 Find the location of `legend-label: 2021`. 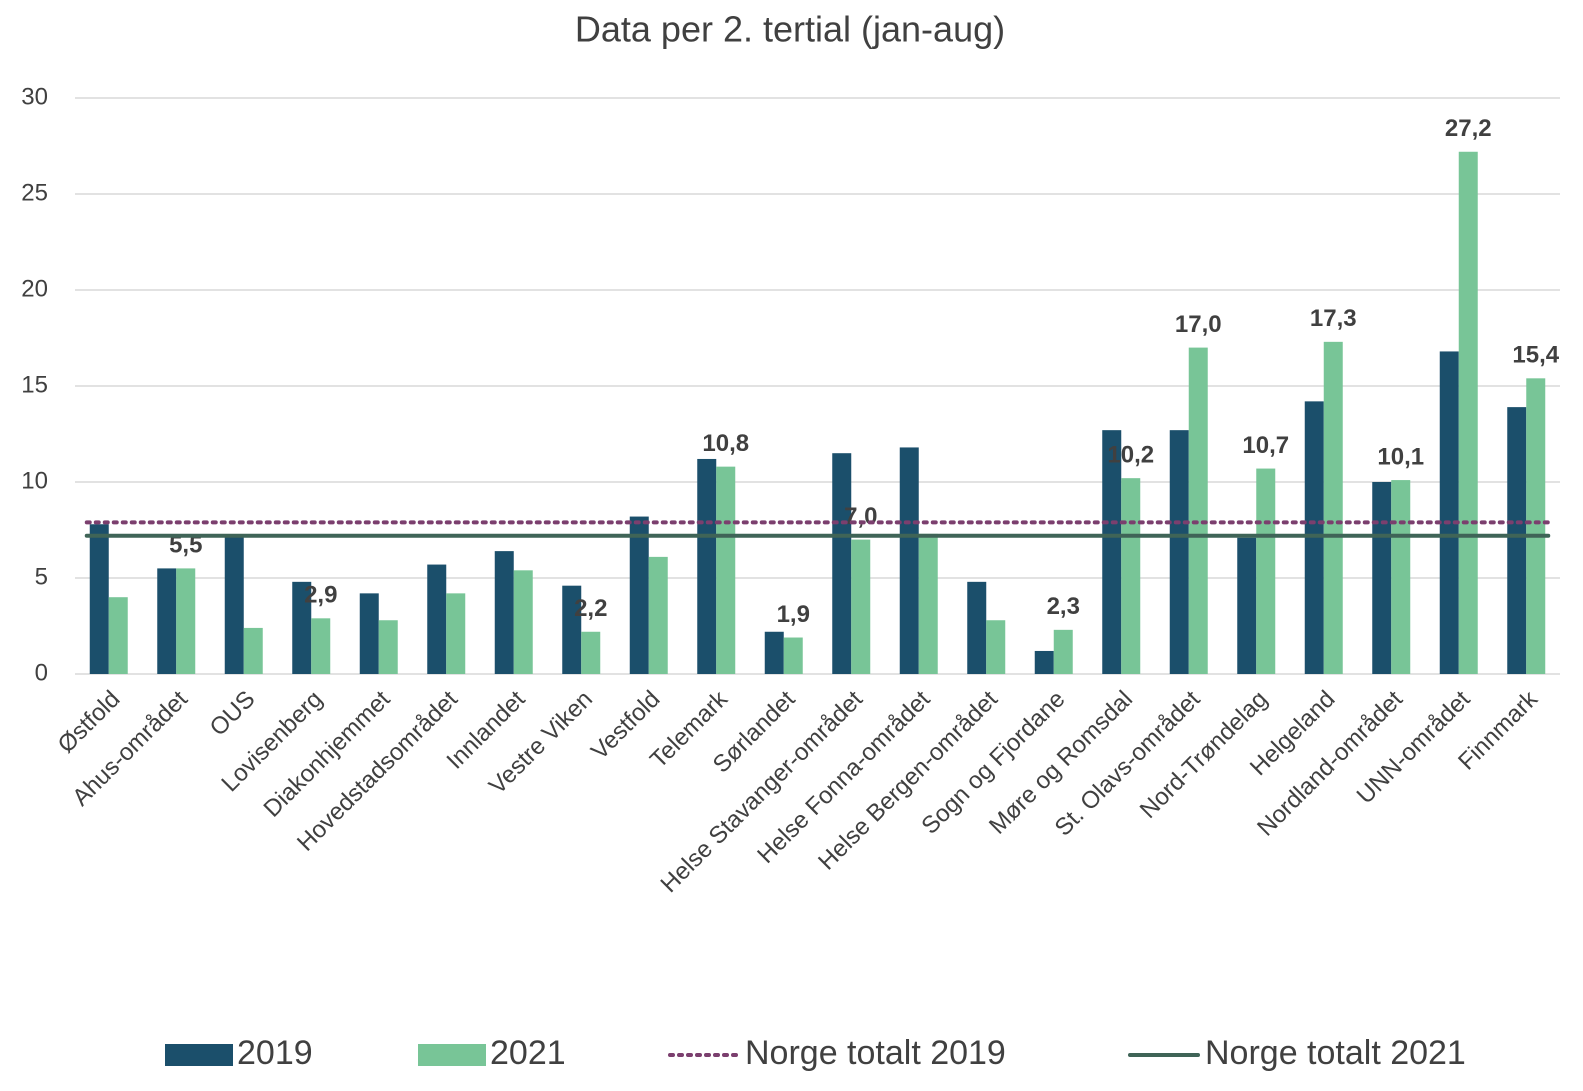

legend-label: 2021 is located at coordinates (528, 1053).